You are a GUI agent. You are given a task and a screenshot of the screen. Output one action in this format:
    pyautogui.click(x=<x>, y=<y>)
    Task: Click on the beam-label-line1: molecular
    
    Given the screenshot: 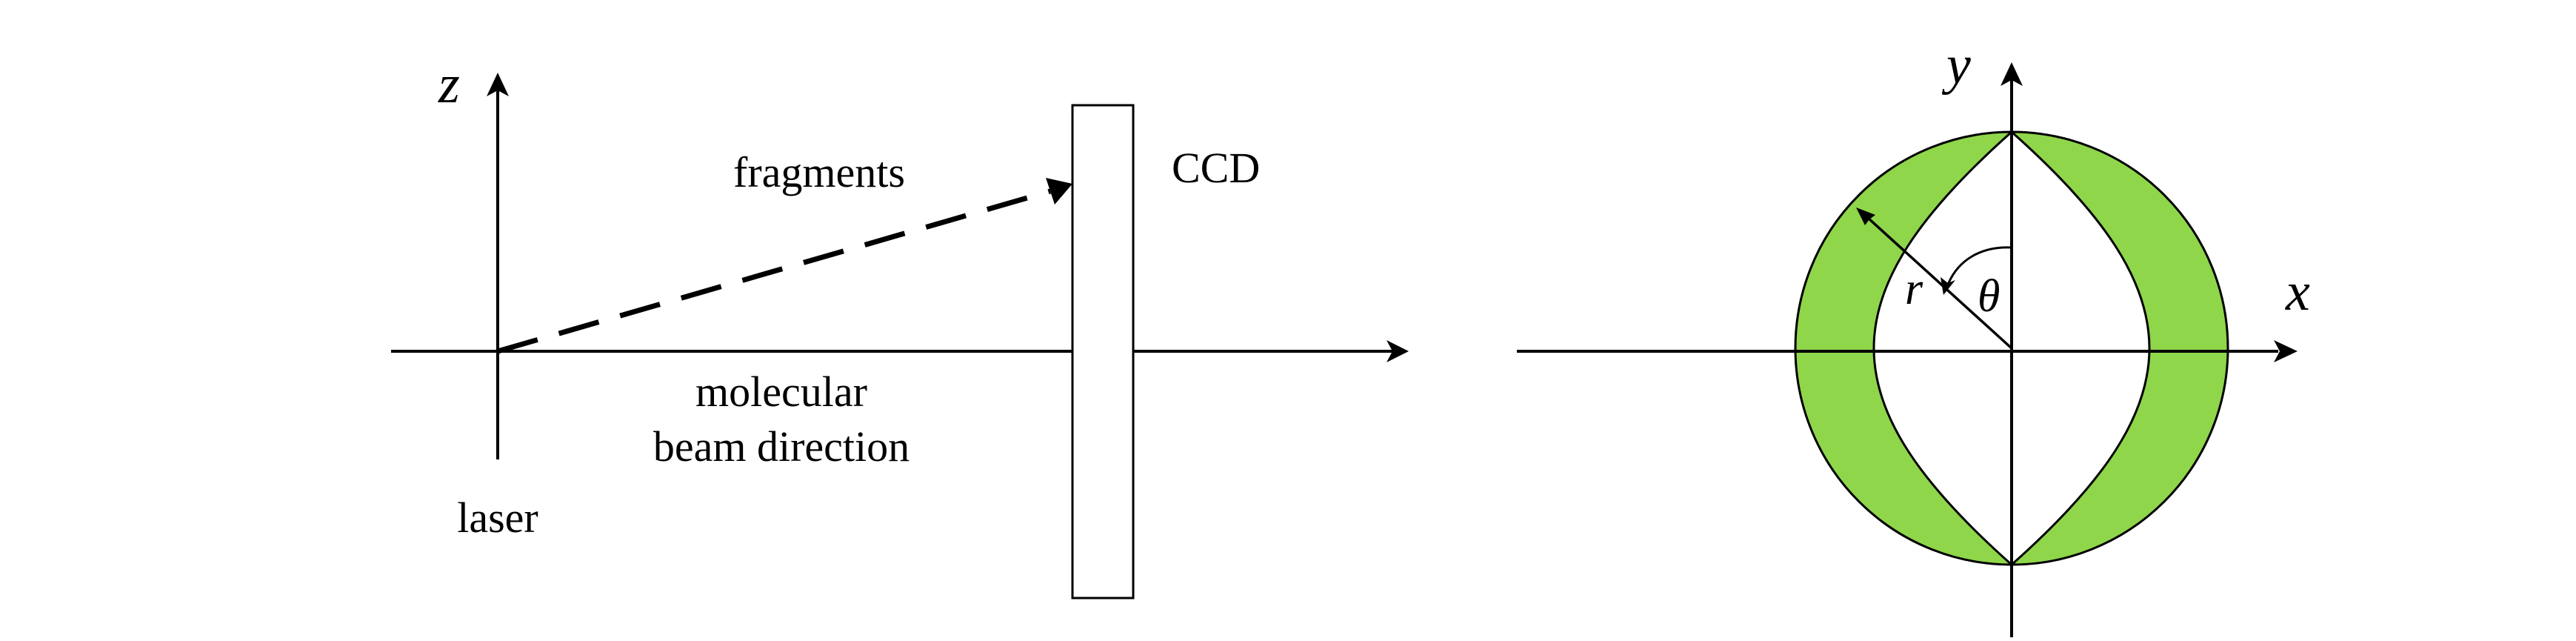 What is the action you would take?
    pyautogui.click(x=781, y=392)
    